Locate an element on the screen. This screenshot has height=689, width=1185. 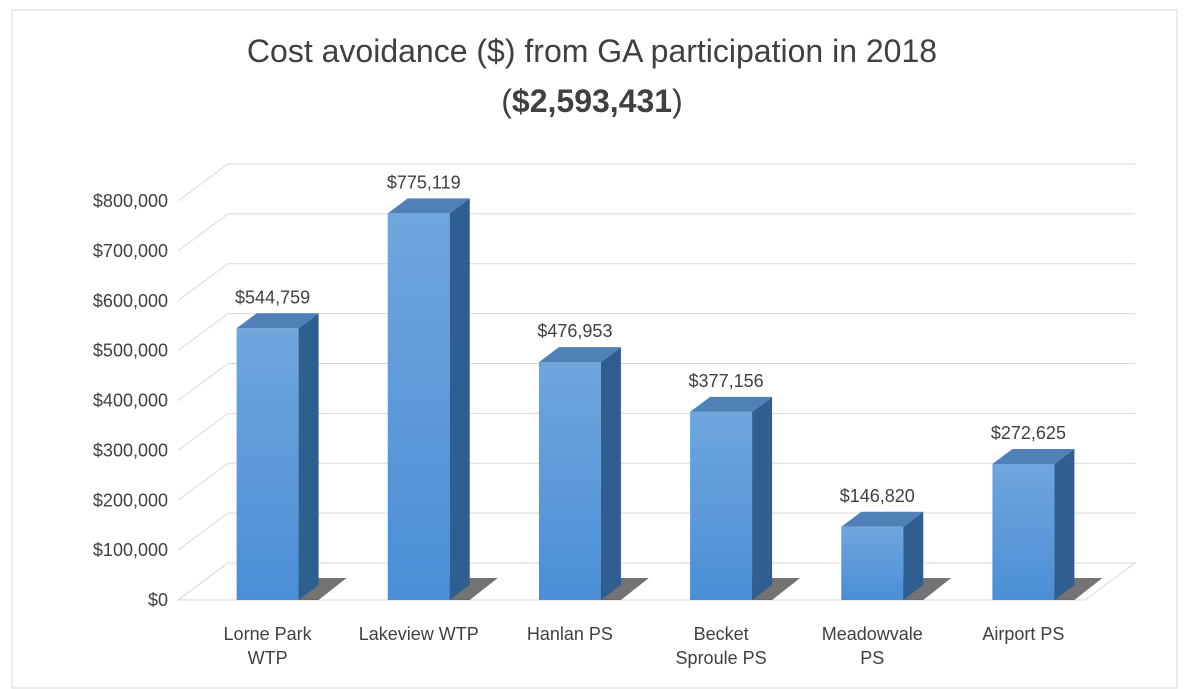
x-tick-label: Lakeview WTP is located at coordinates (418, 634).